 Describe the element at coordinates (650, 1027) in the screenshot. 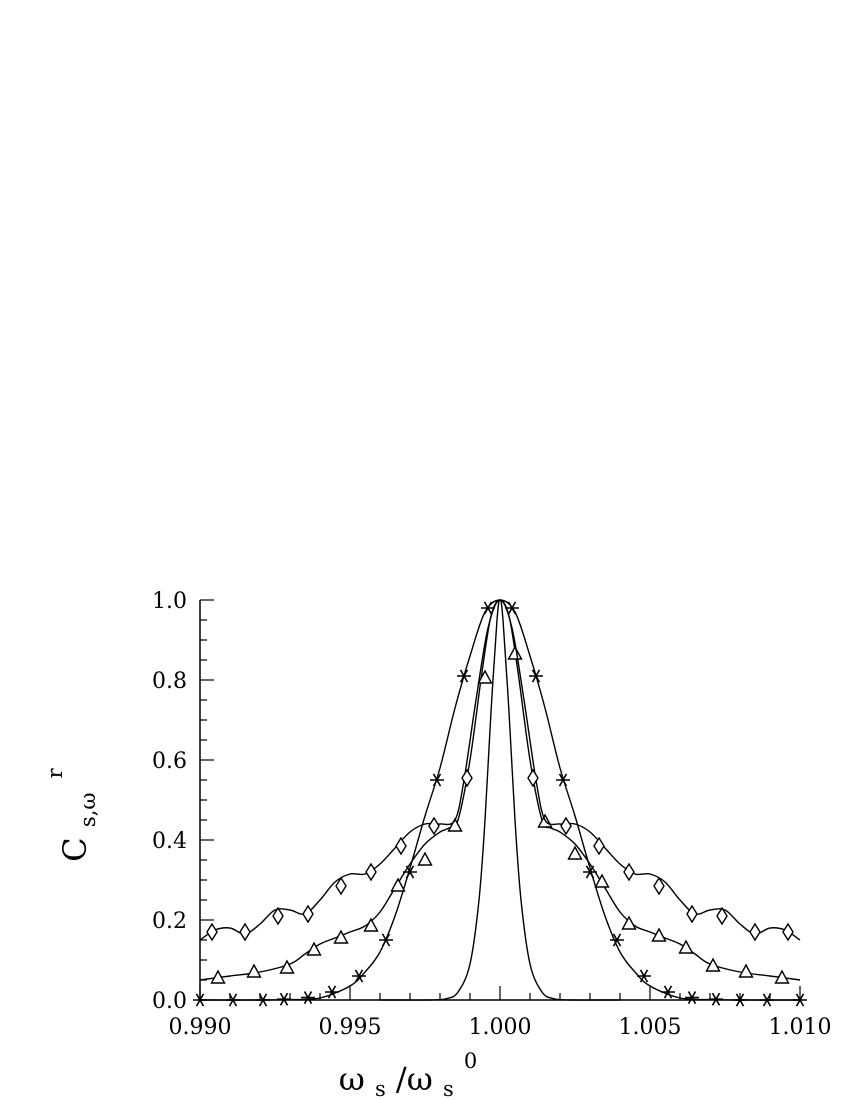

I see `x-tick-label: 1.005` at that location.